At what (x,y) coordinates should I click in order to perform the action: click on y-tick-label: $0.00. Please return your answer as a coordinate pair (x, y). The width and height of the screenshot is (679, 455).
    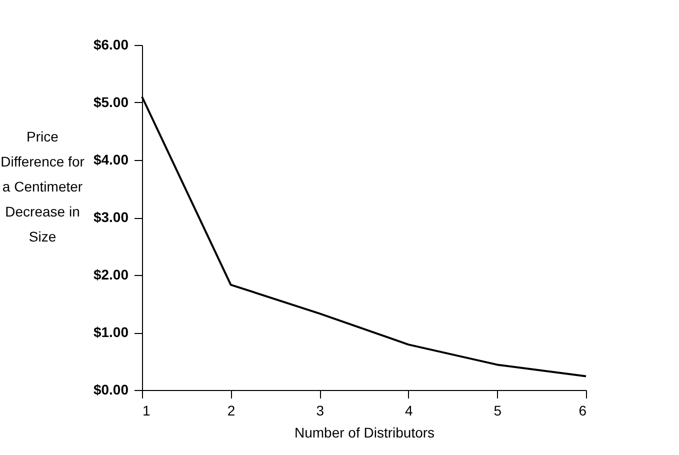
    Looking at the image, I should click on (111, 390).